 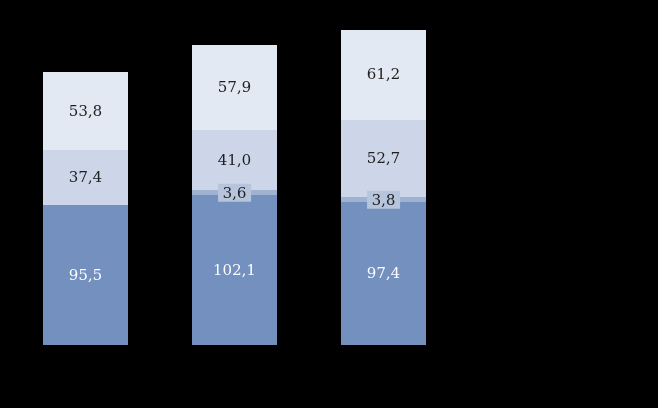 I want to click on bar-segment-bottom-segment: 95,5, so click(x=85, y=275).